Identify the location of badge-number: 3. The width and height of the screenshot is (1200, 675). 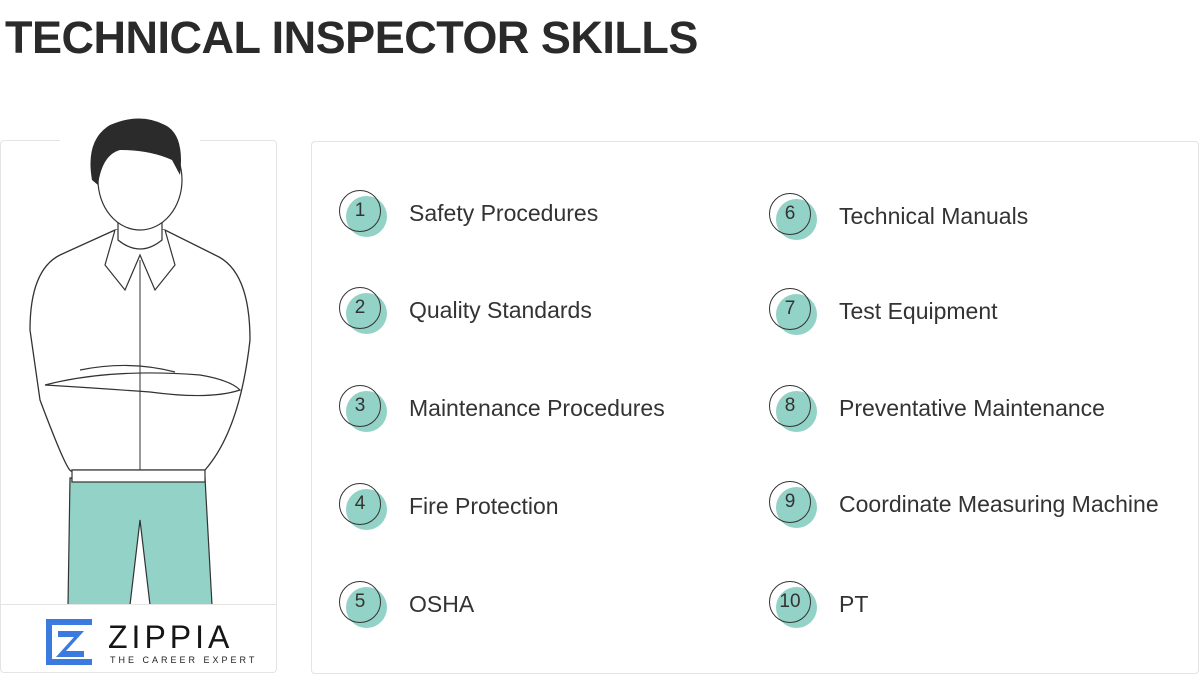
(360, 406).